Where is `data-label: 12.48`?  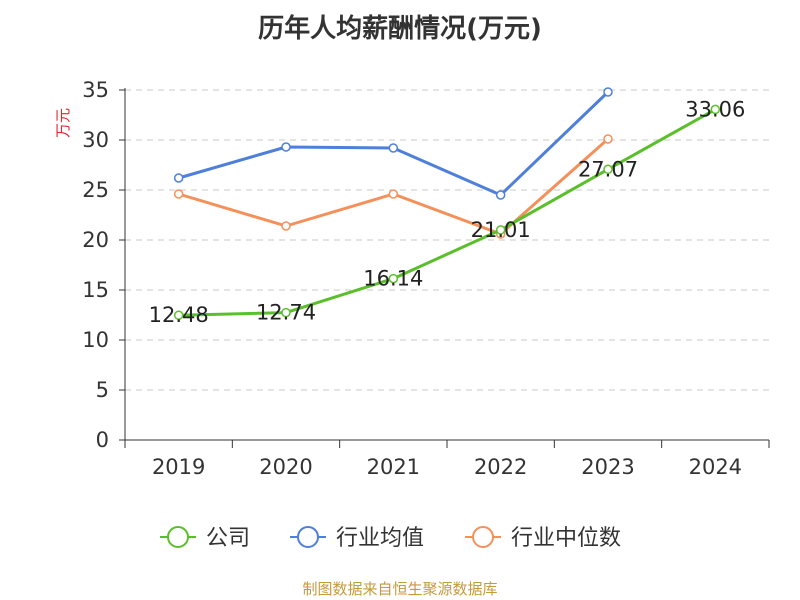 data-label: 12.48 is located at coordinates (179, 315).